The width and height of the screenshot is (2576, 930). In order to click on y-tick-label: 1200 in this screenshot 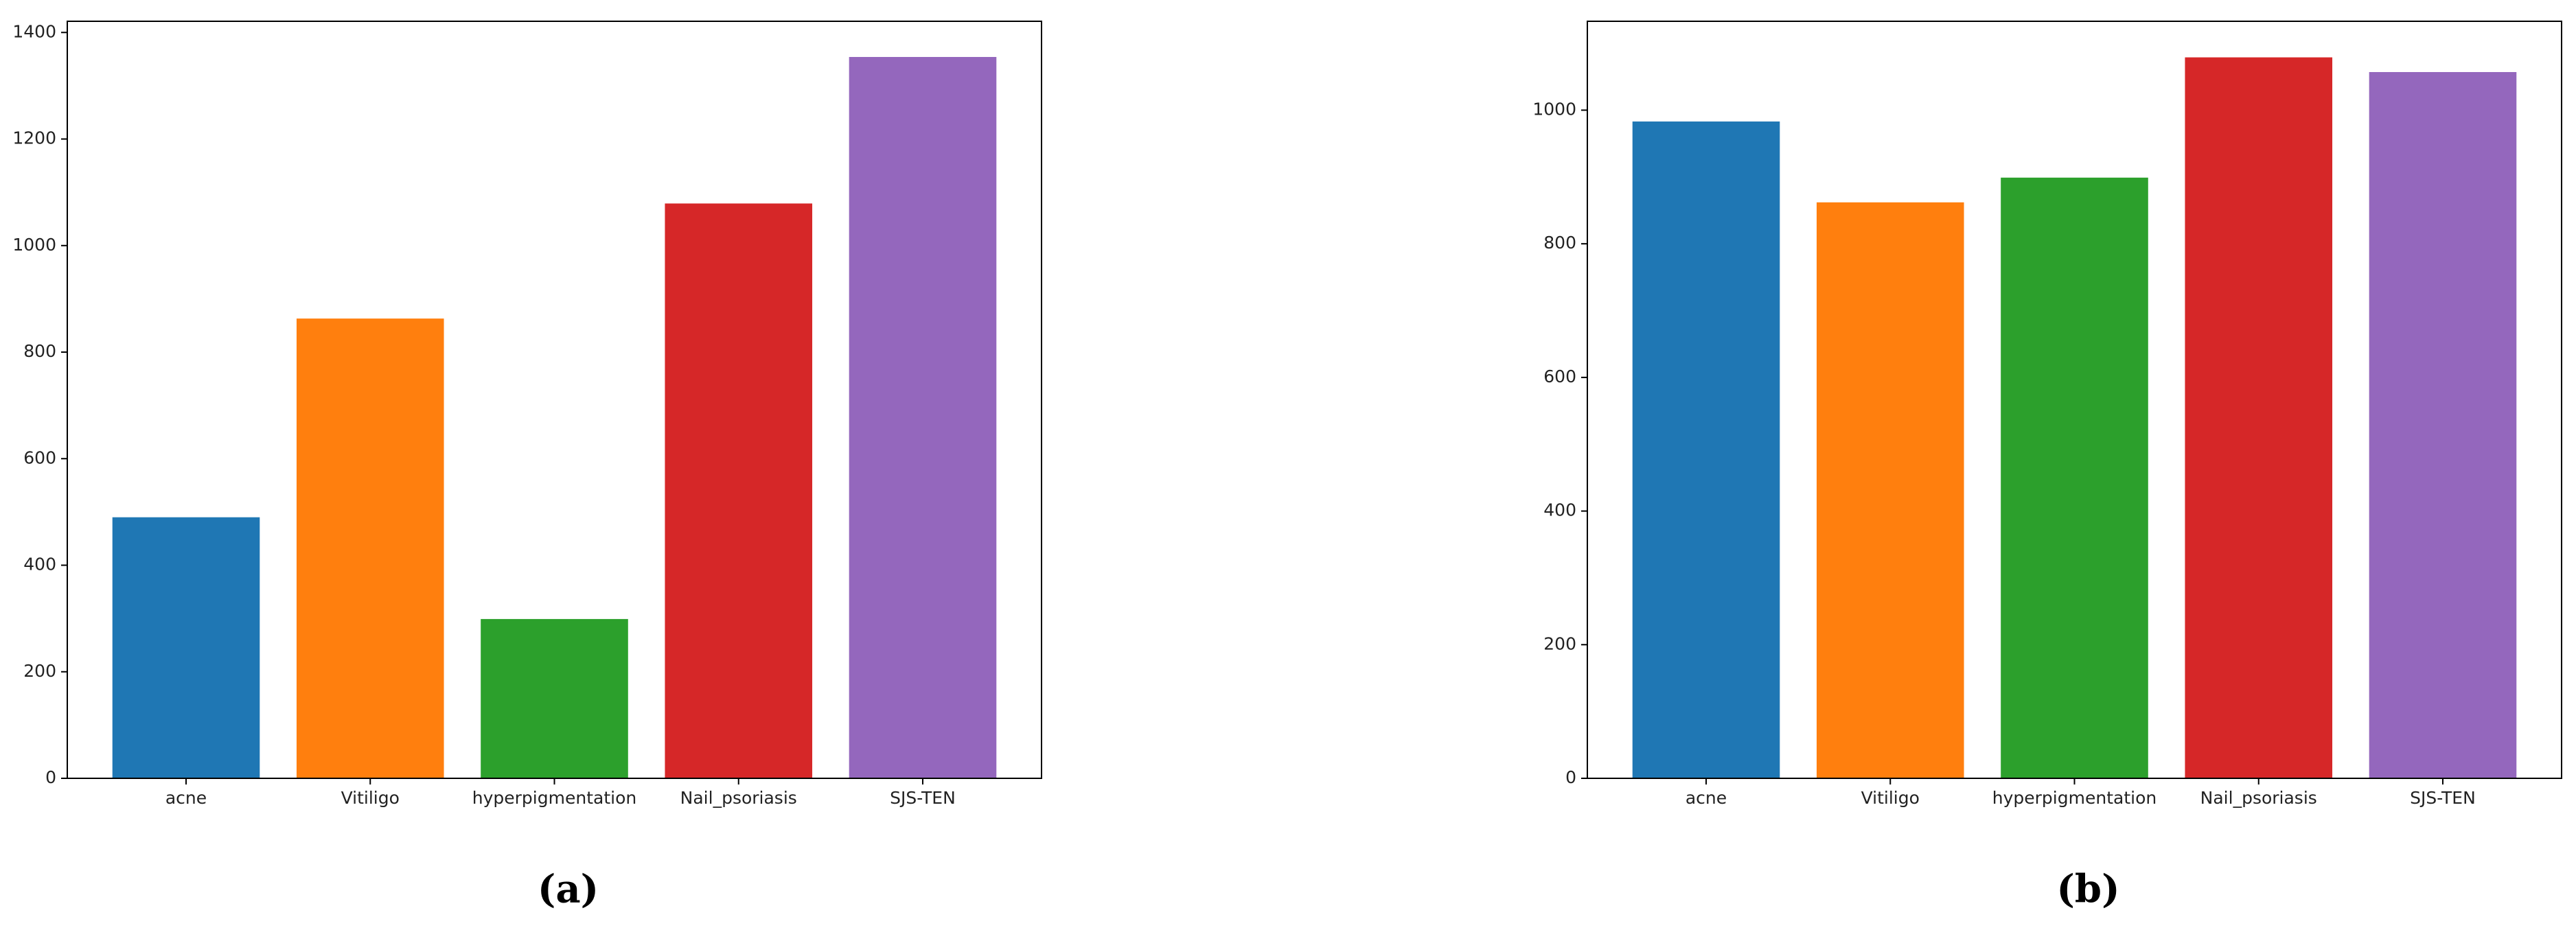, I will do `click(34, 138)`.